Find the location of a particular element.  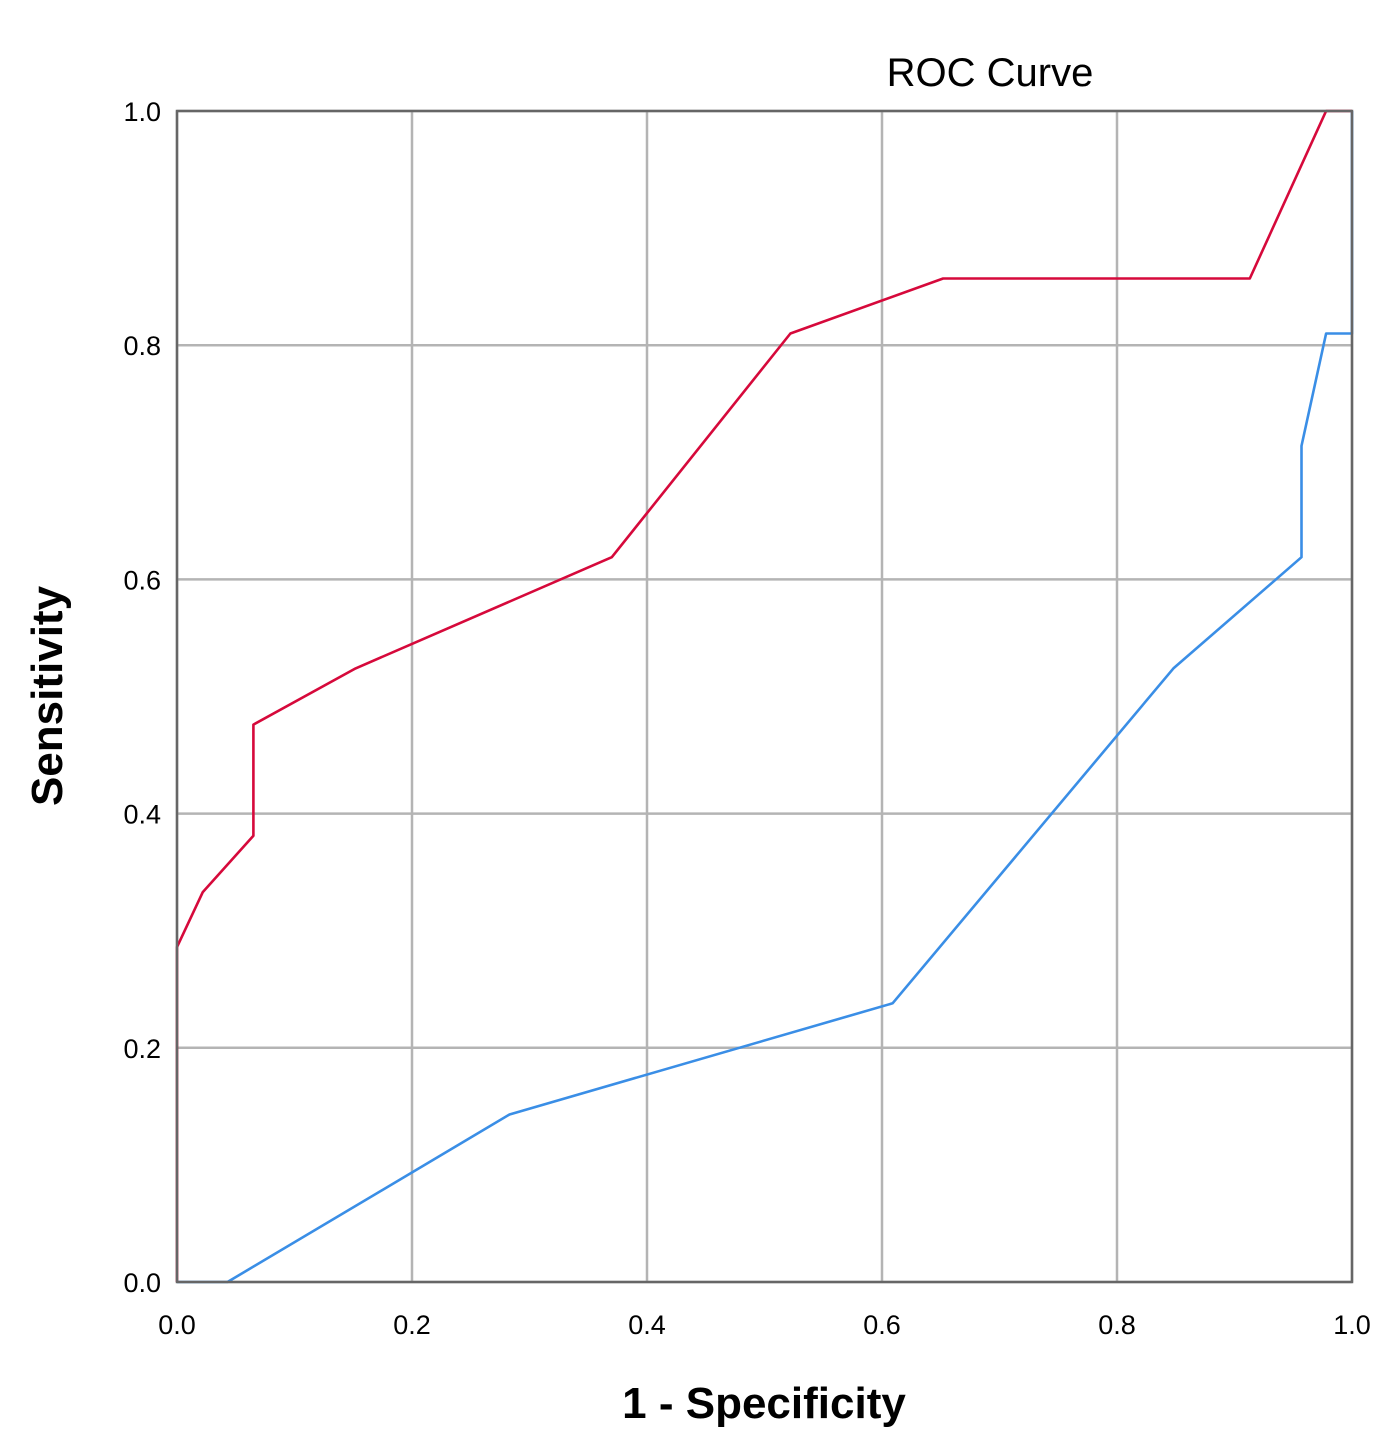

y-tick-label: 0.0 is located at coordinates (142, 1283).